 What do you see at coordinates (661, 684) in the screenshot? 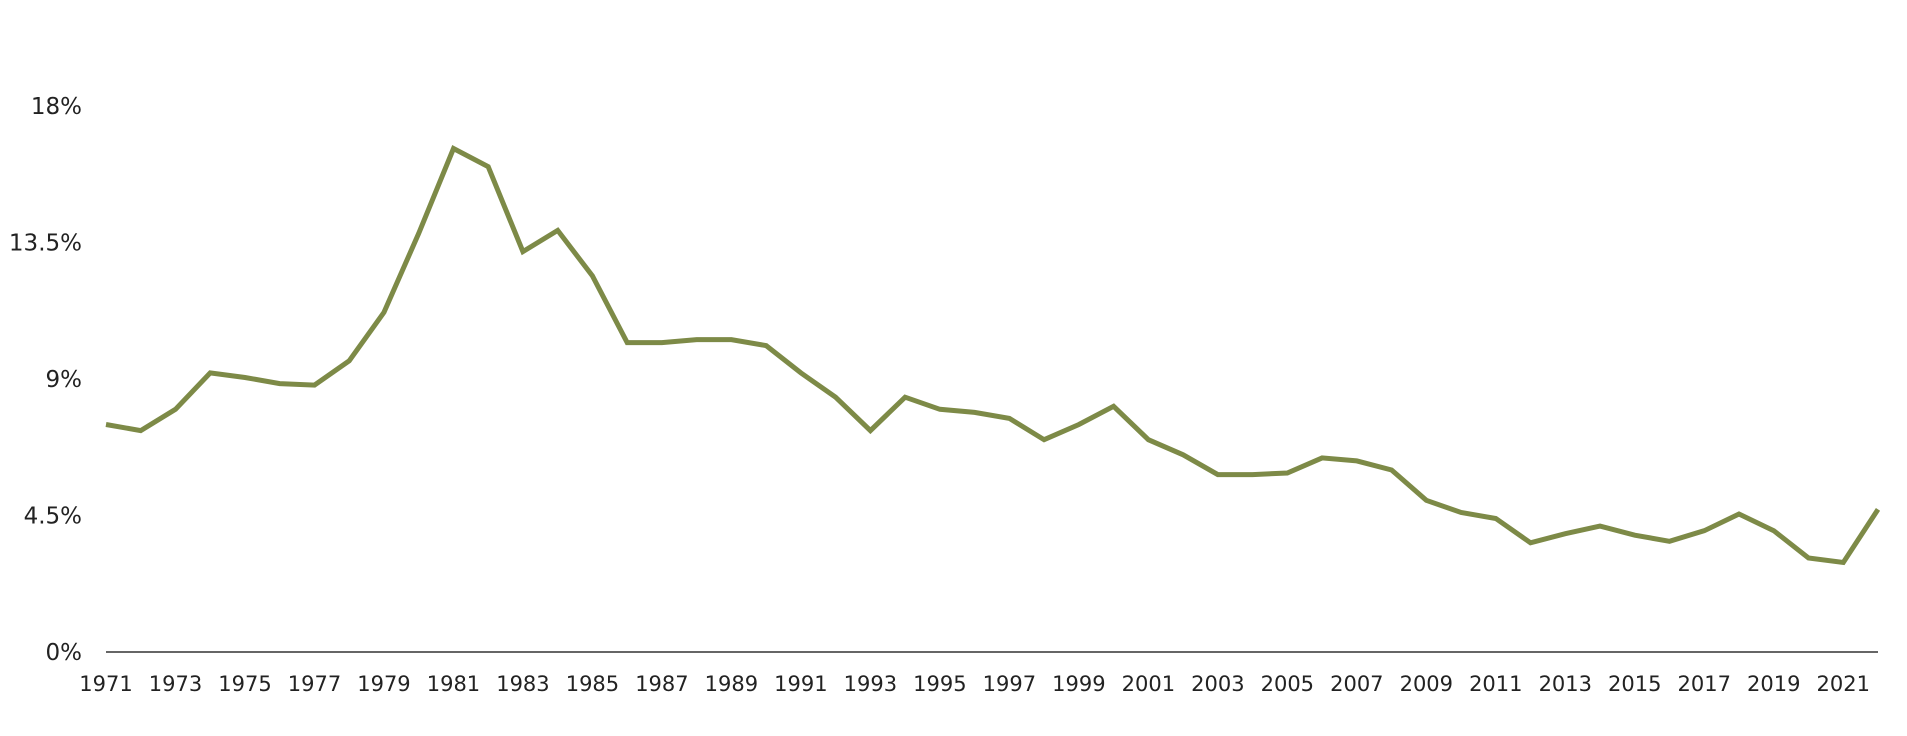
I see `x-tick-label: 1987` at bounding box center [661, 684].